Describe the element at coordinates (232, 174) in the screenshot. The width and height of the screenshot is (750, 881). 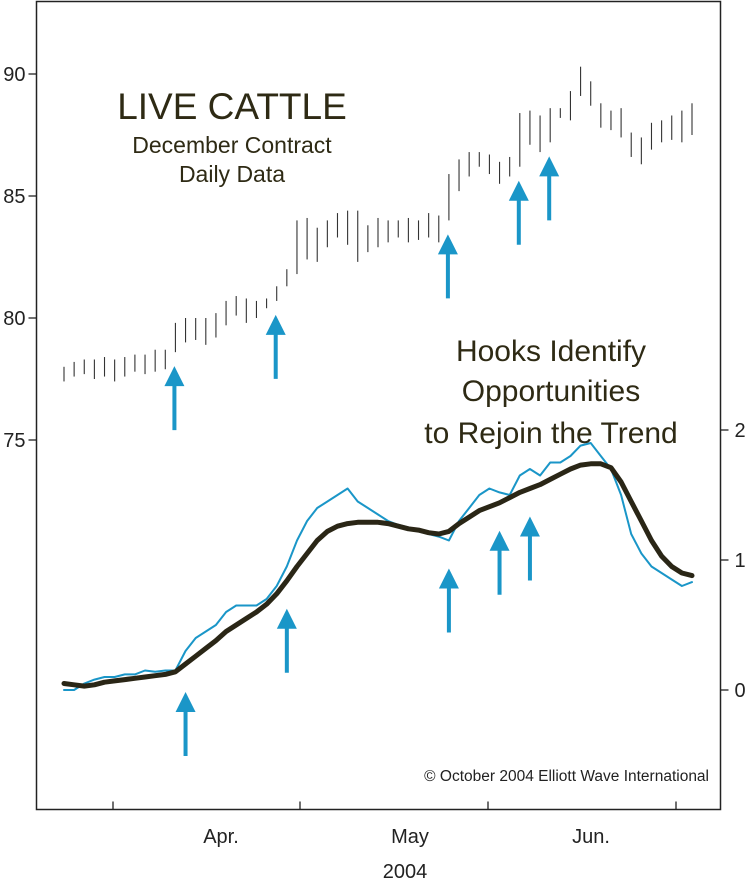
I see `chart-subtitle-line2: Daily Data` at that location.